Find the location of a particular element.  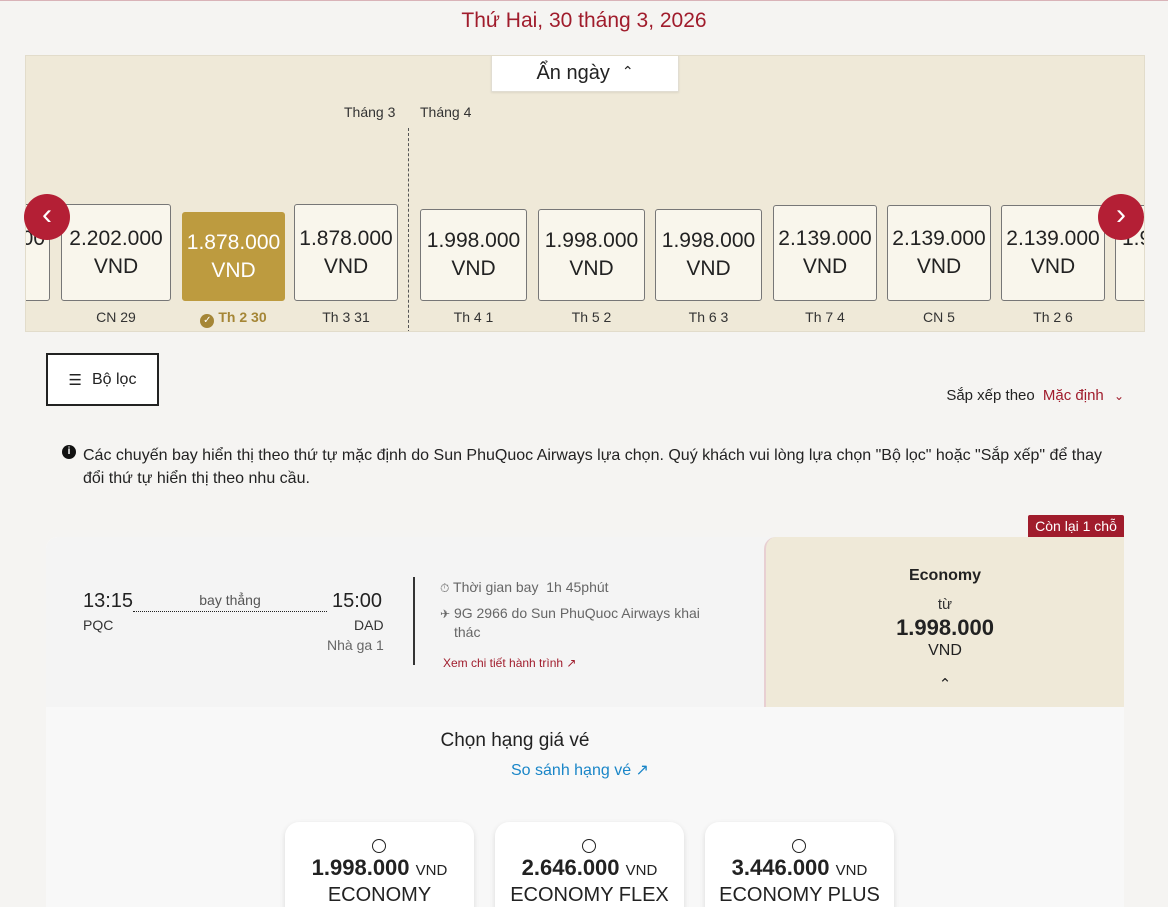

info-icon: i is located at coordinates (69, 452).